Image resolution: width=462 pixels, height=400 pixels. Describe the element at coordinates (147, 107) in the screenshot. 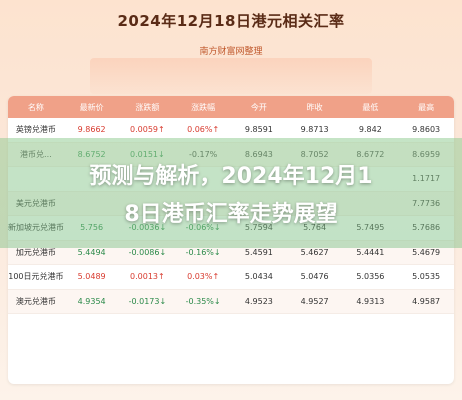

I see `column-header: 涨跌额` at that location.